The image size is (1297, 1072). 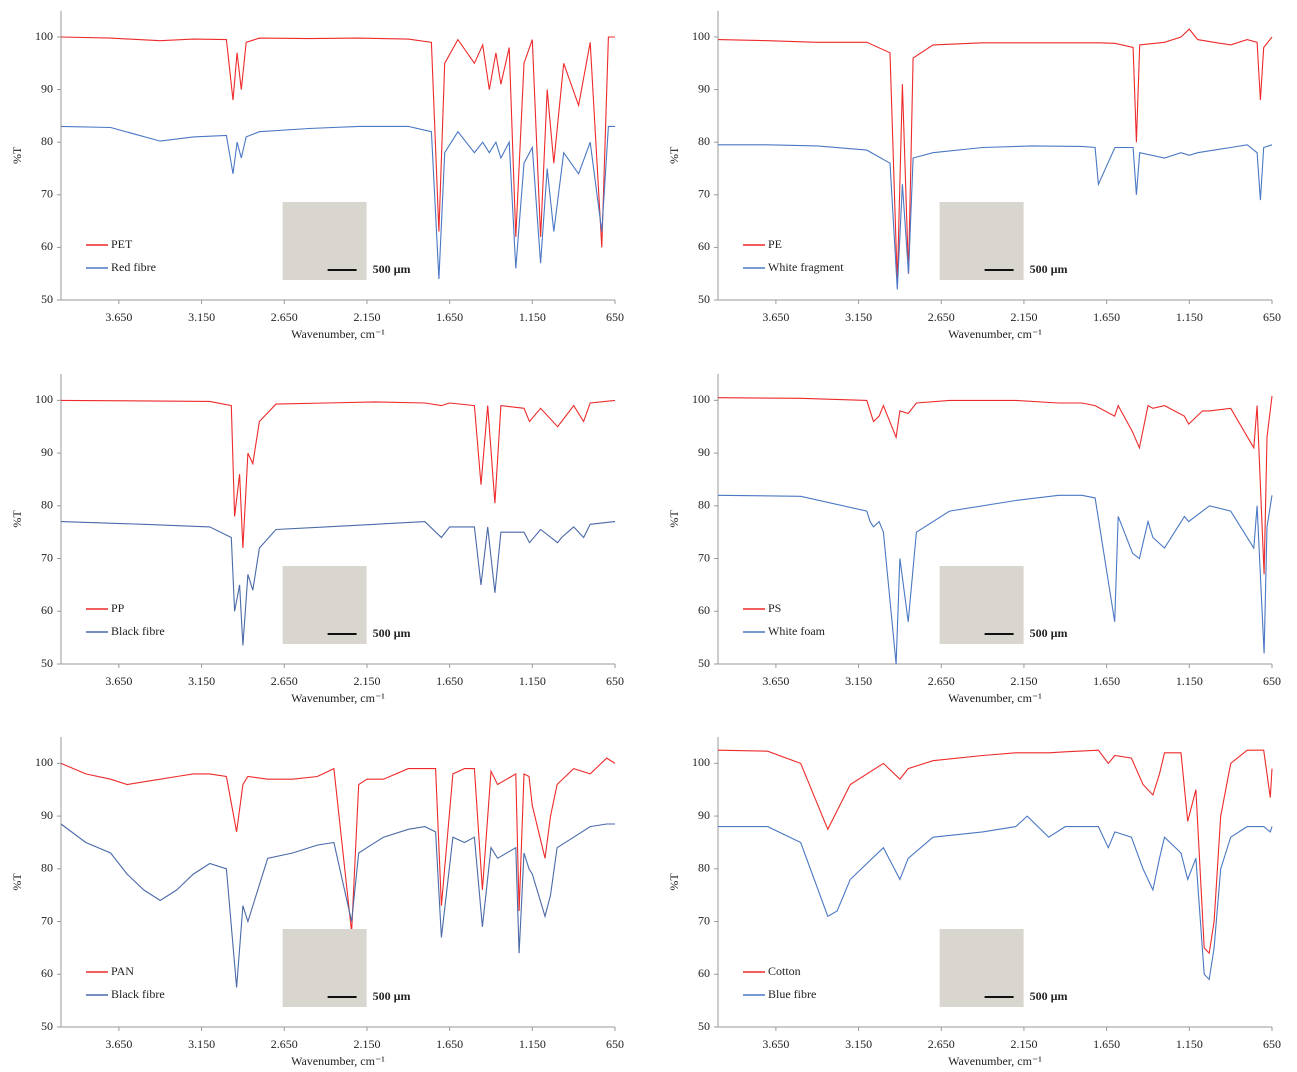 What do you see at coordinates (806, 267) in the screenshot?
I see `legend-label: White fragment` at bounding box center [806, 267].